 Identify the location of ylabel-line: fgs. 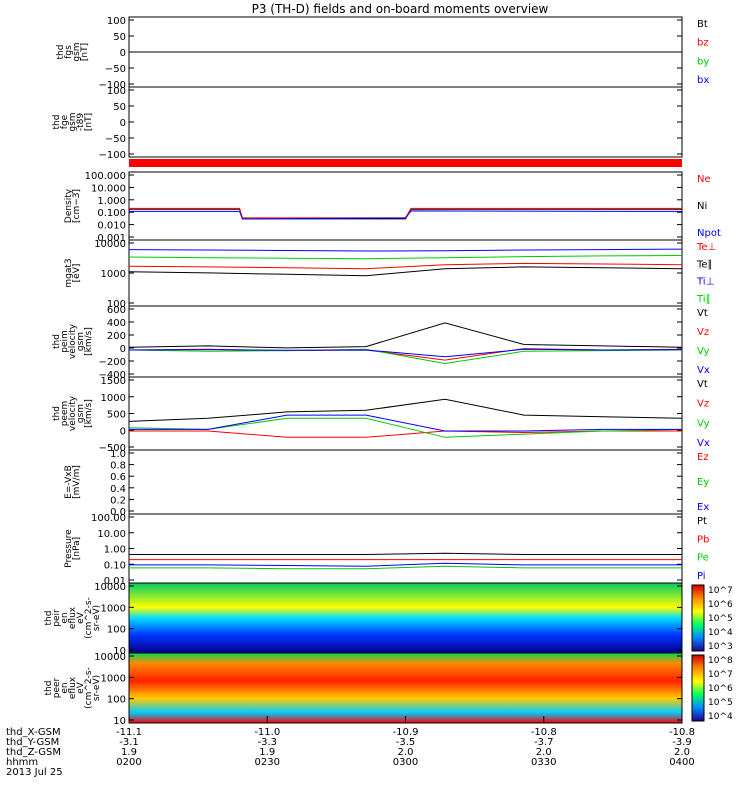
(69, 52).